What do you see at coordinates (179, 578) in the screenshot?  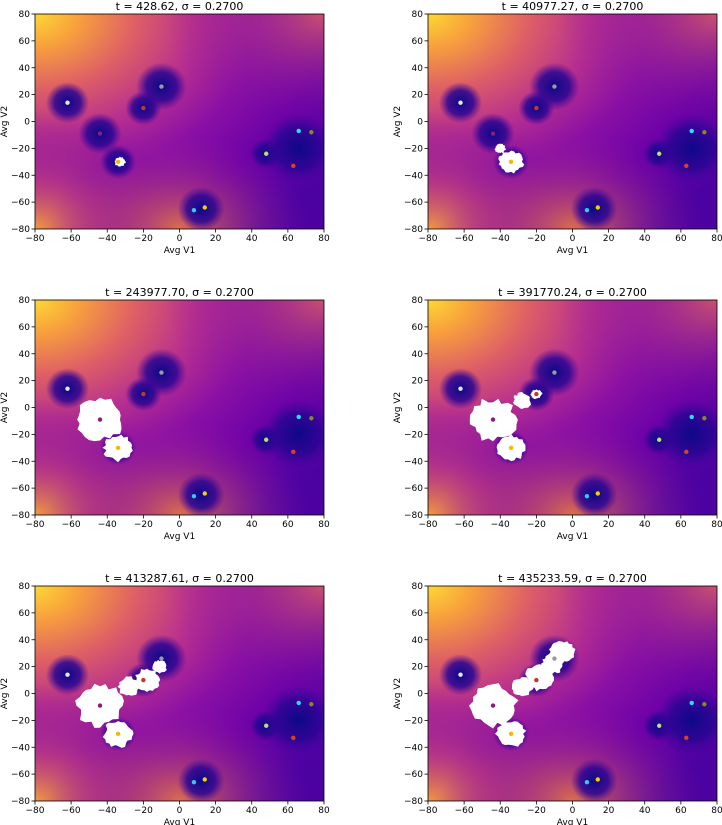 I see `chart-title: t = 413287.61, σ = 0.2700` at bounding box center [179, 578].